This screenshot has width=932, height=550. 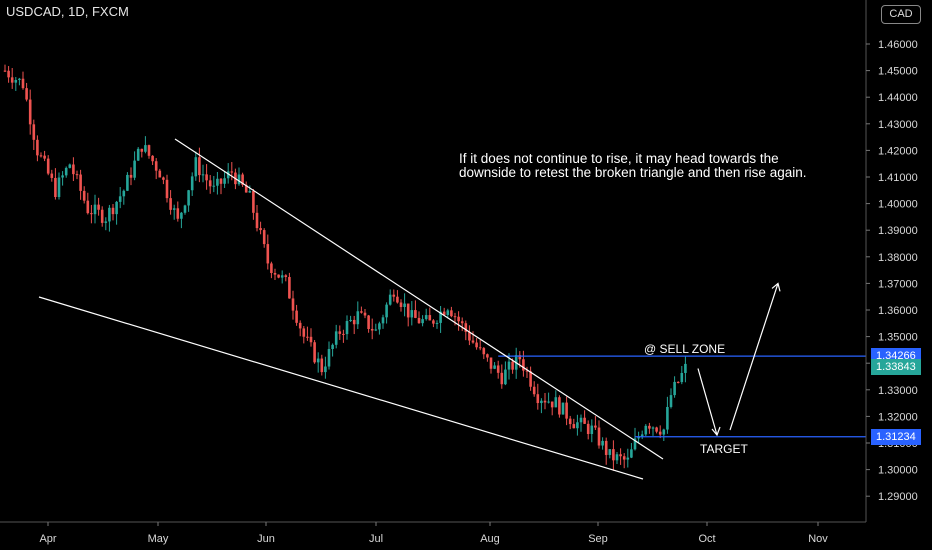 I want to click on y-tick-label: 1.45000, so click(x=898, y=72).